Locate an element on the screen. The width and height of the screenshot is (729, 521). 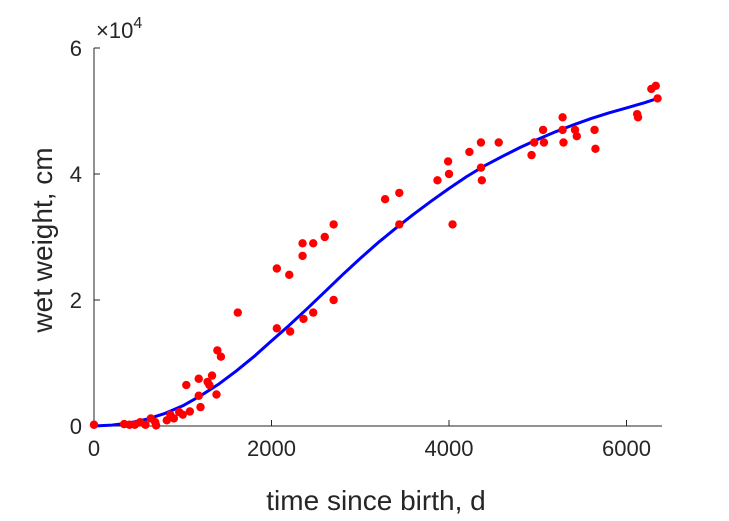
x-tick-label: 6000 is located at coordinates (626, 448).